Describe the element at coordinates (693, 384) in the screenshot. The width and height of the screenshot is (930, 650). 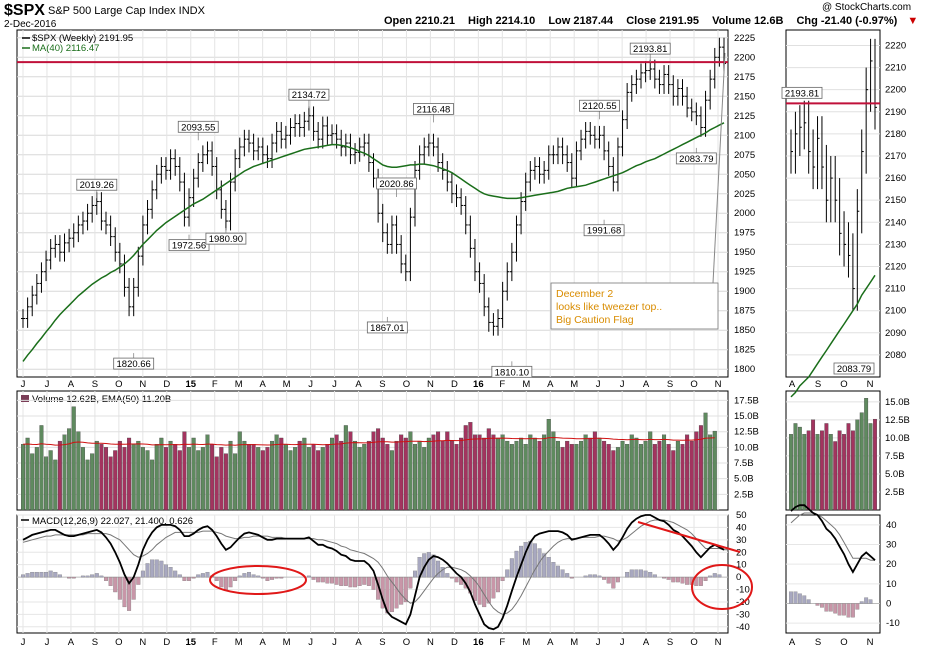
I see `x-tick-label: O` at that location.